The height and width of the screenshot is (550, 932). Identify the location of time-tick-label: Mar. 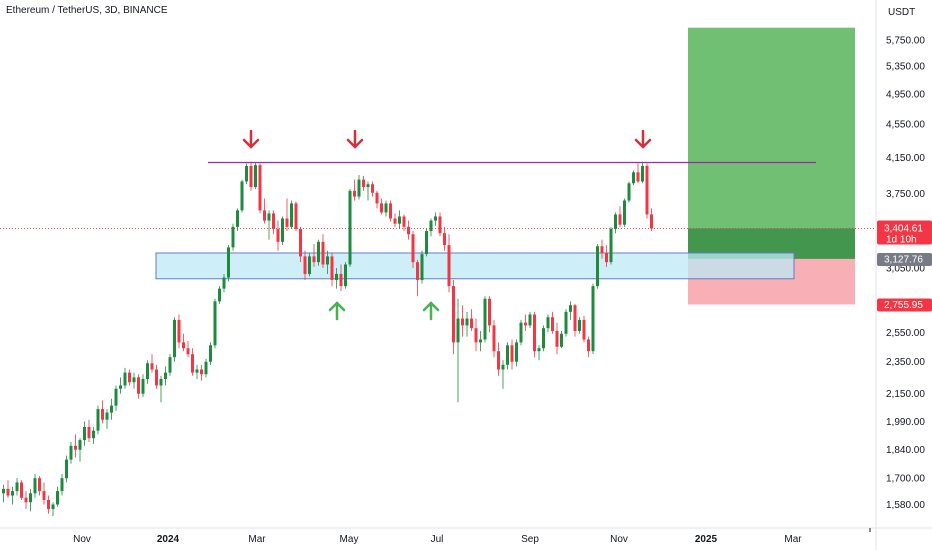
(793, 539).